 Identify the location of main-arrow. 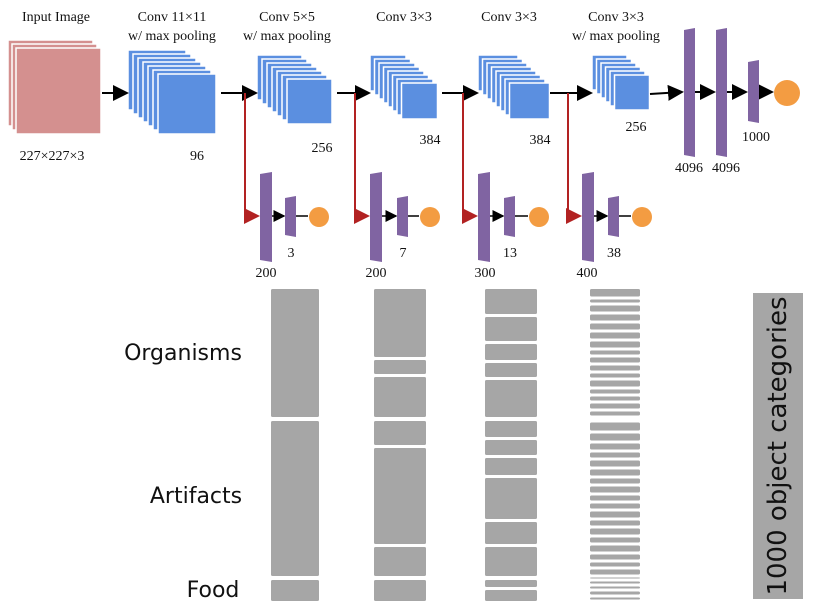
(666, 92).